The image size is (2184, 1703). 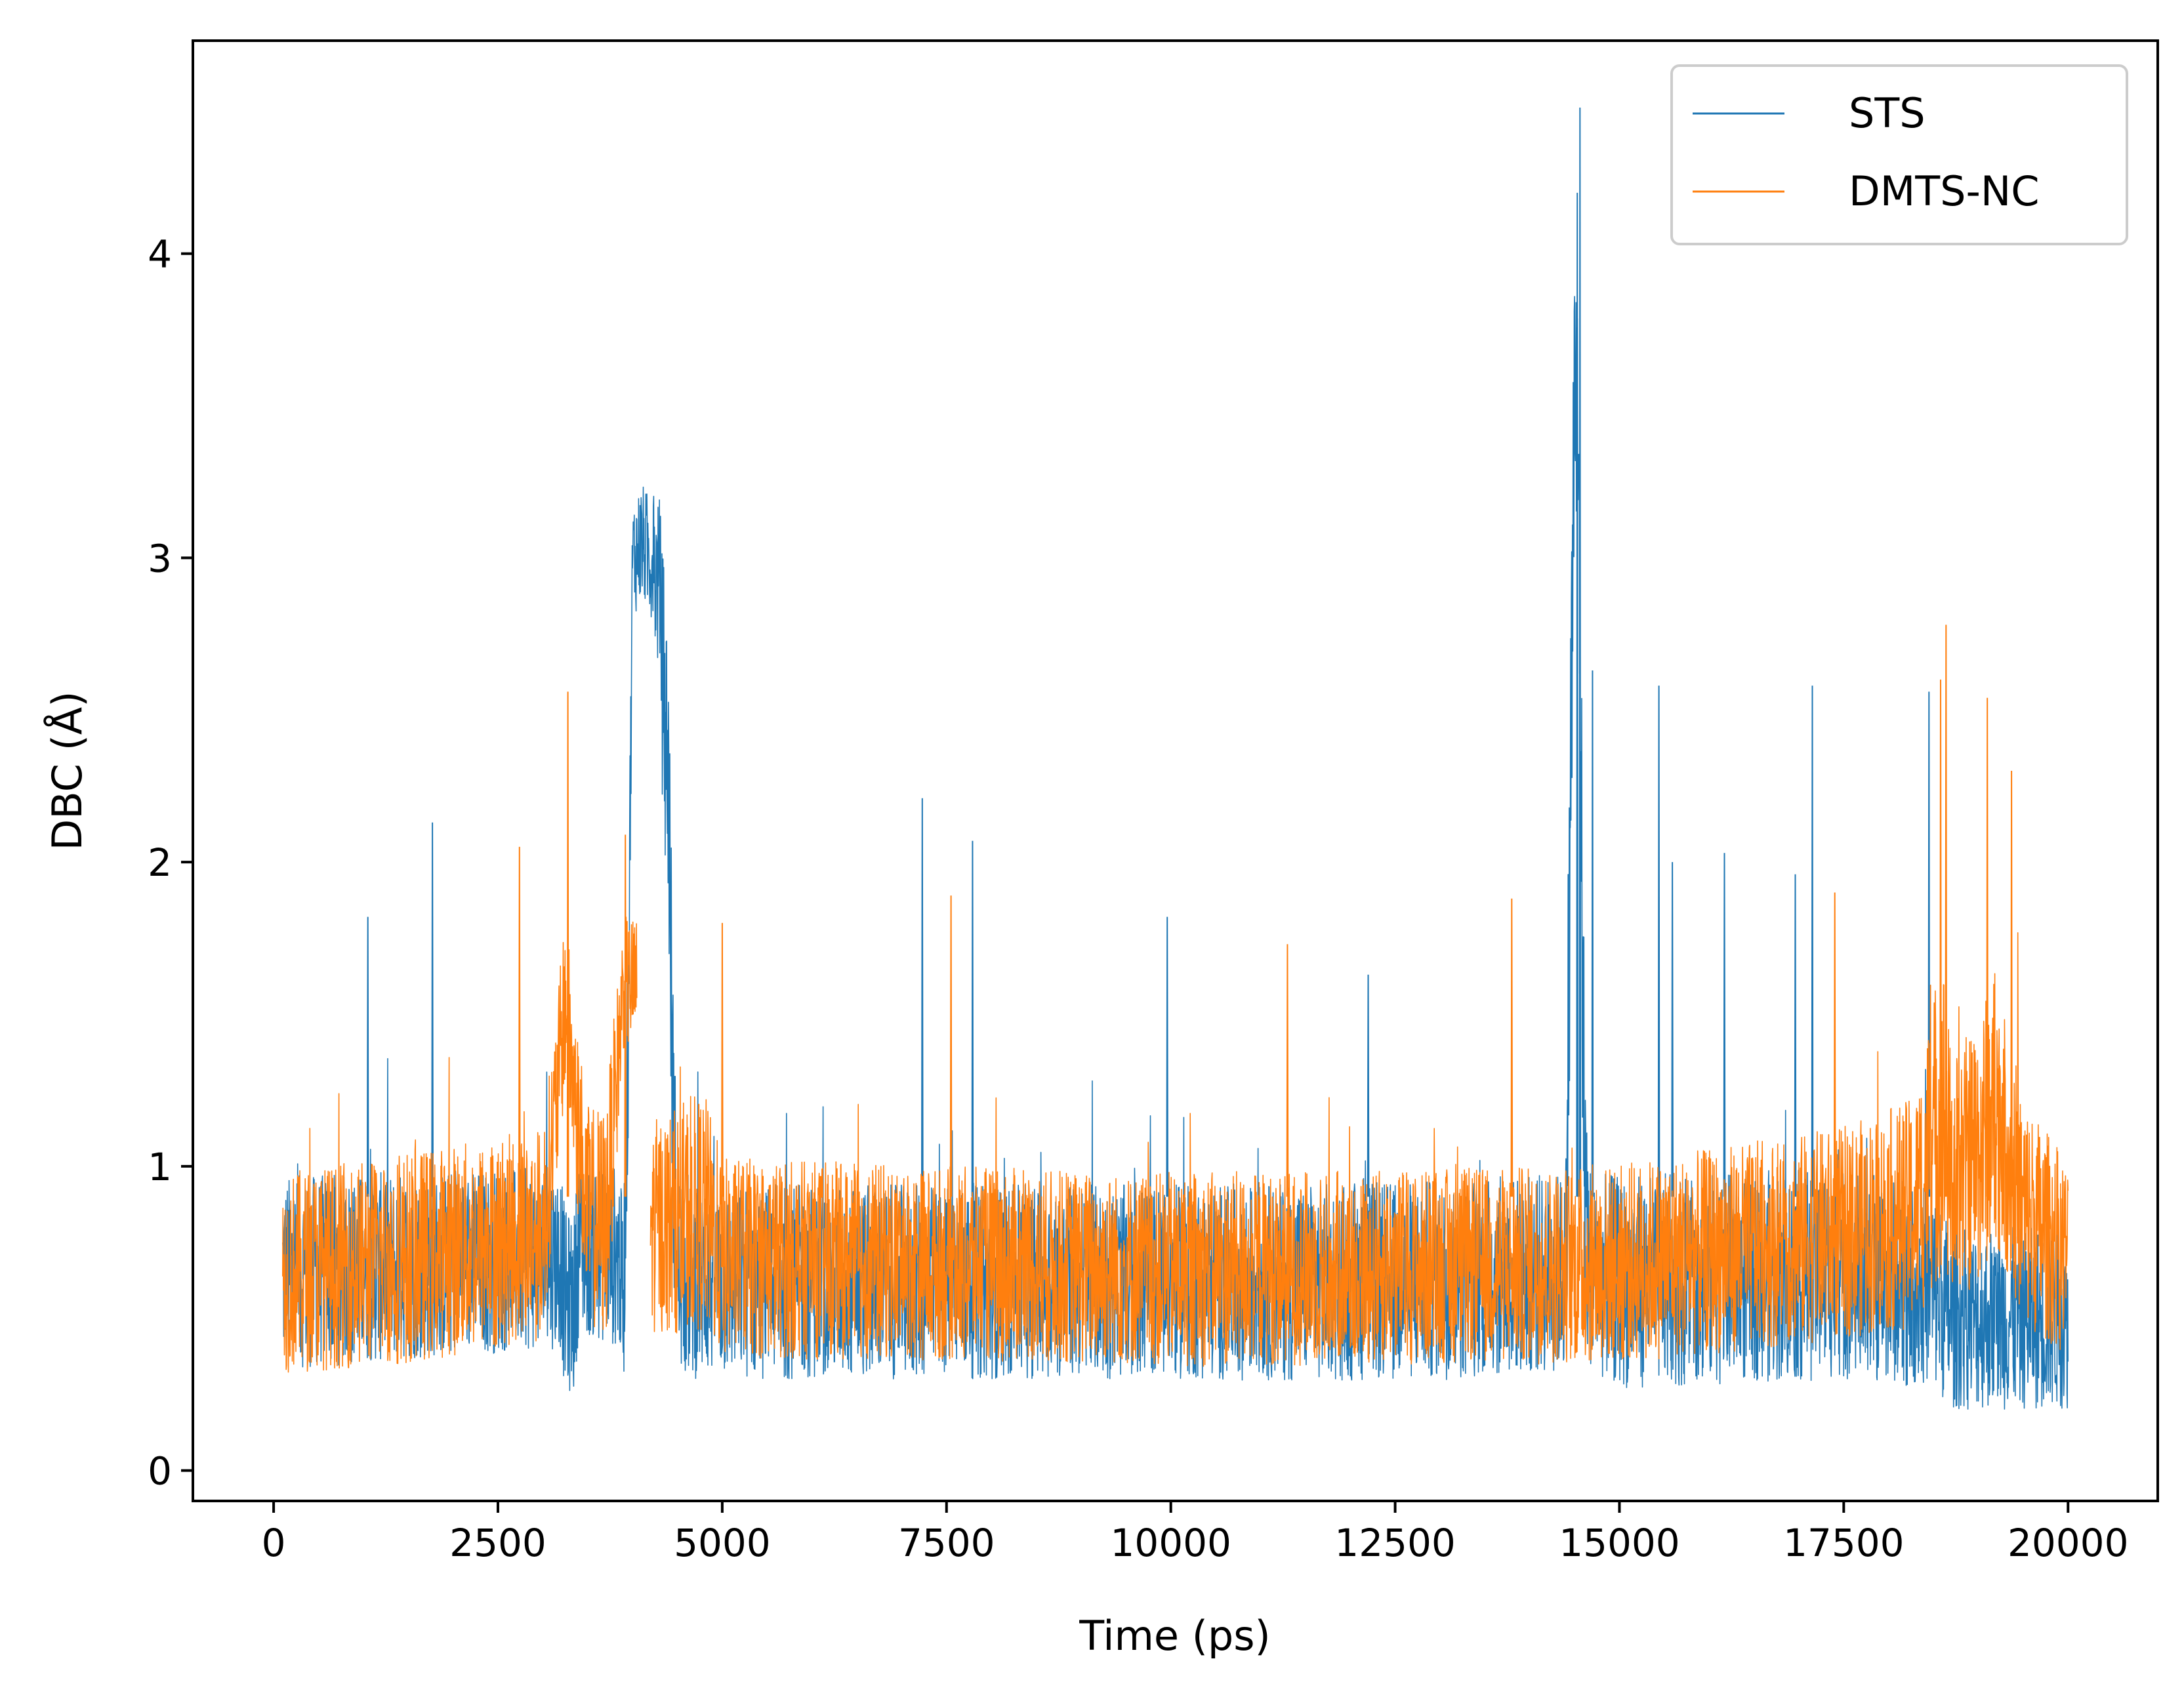 I want to click on legend-box, so click(x=1899, y=154).